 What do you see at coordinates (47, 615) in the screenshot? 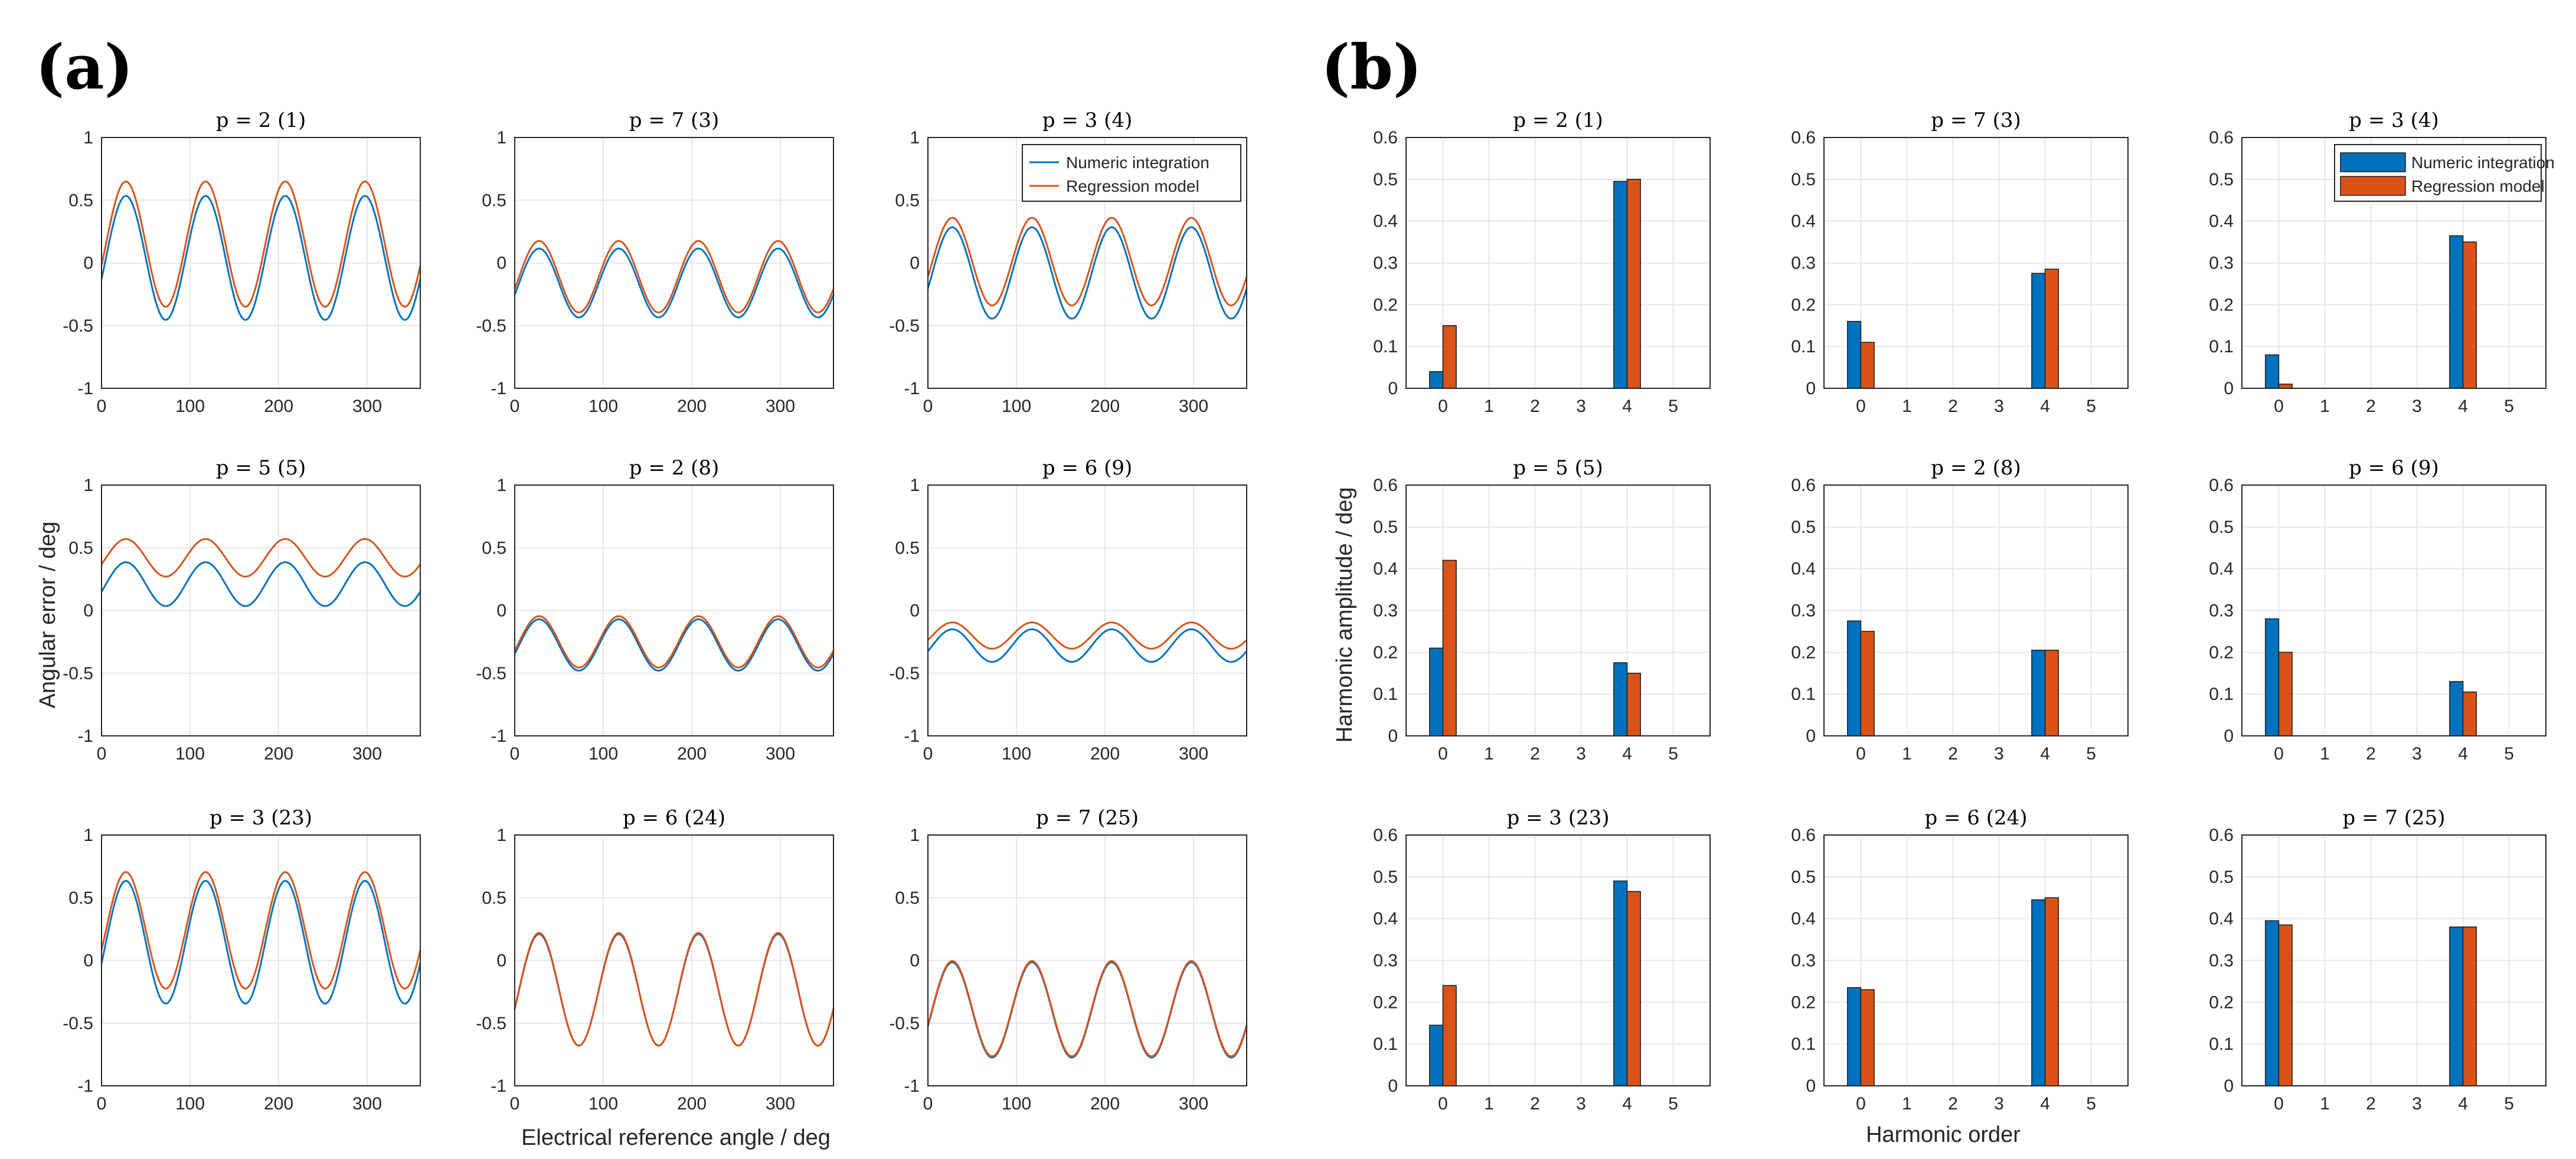
I see `panel-a-ylabel: Angular error / deg` at bounding box center [47, 615].